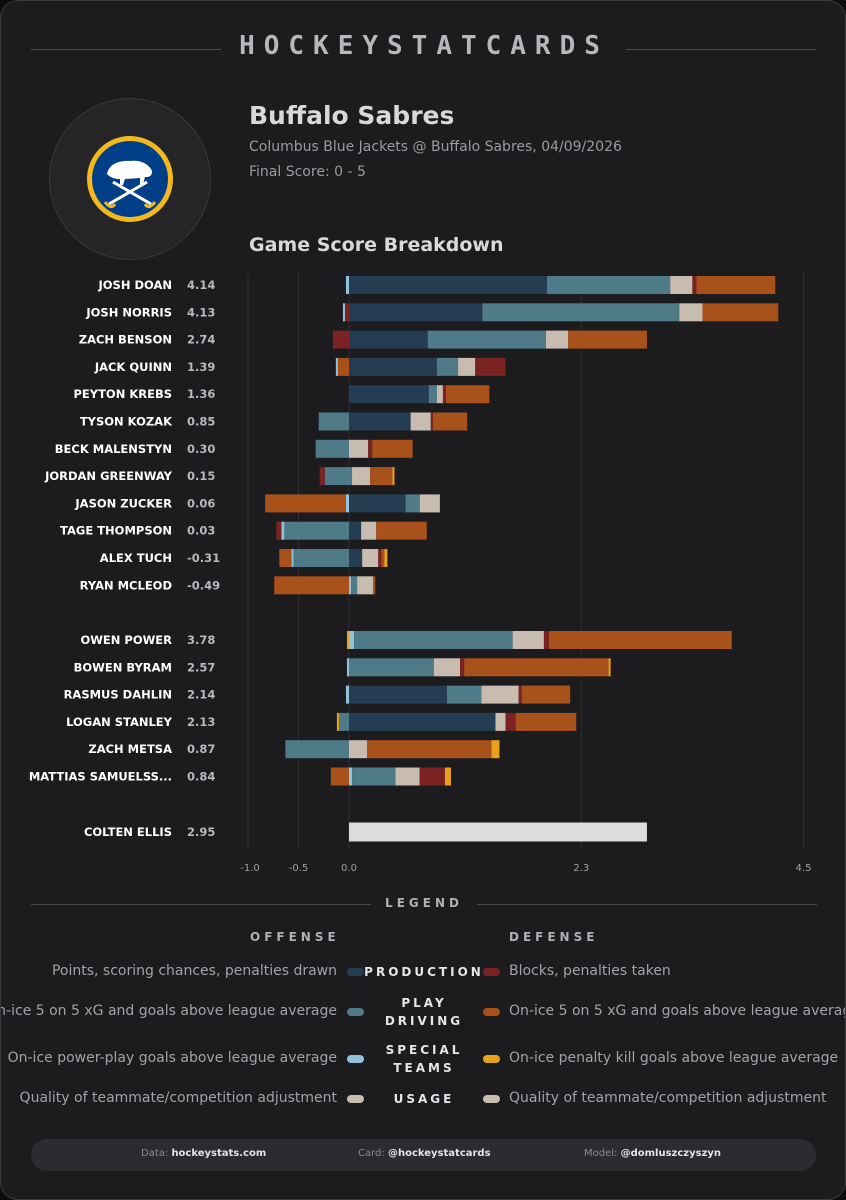 This screenshot has height=1200, width=846. I want to click on player-name: COLTEN ELLIS, so click(128, 832).